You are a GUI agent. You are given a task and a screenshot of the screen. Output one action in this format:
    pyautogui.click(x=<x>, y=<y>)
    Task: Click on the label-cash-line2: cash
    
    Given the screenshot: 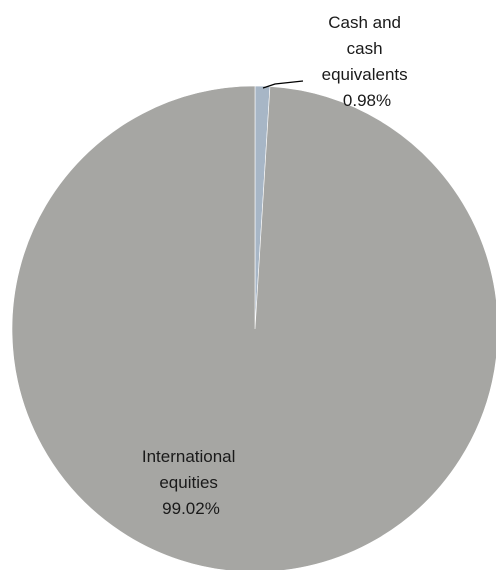 What is the action you would take?
    pyautogui.click(x=365, y=48)
    